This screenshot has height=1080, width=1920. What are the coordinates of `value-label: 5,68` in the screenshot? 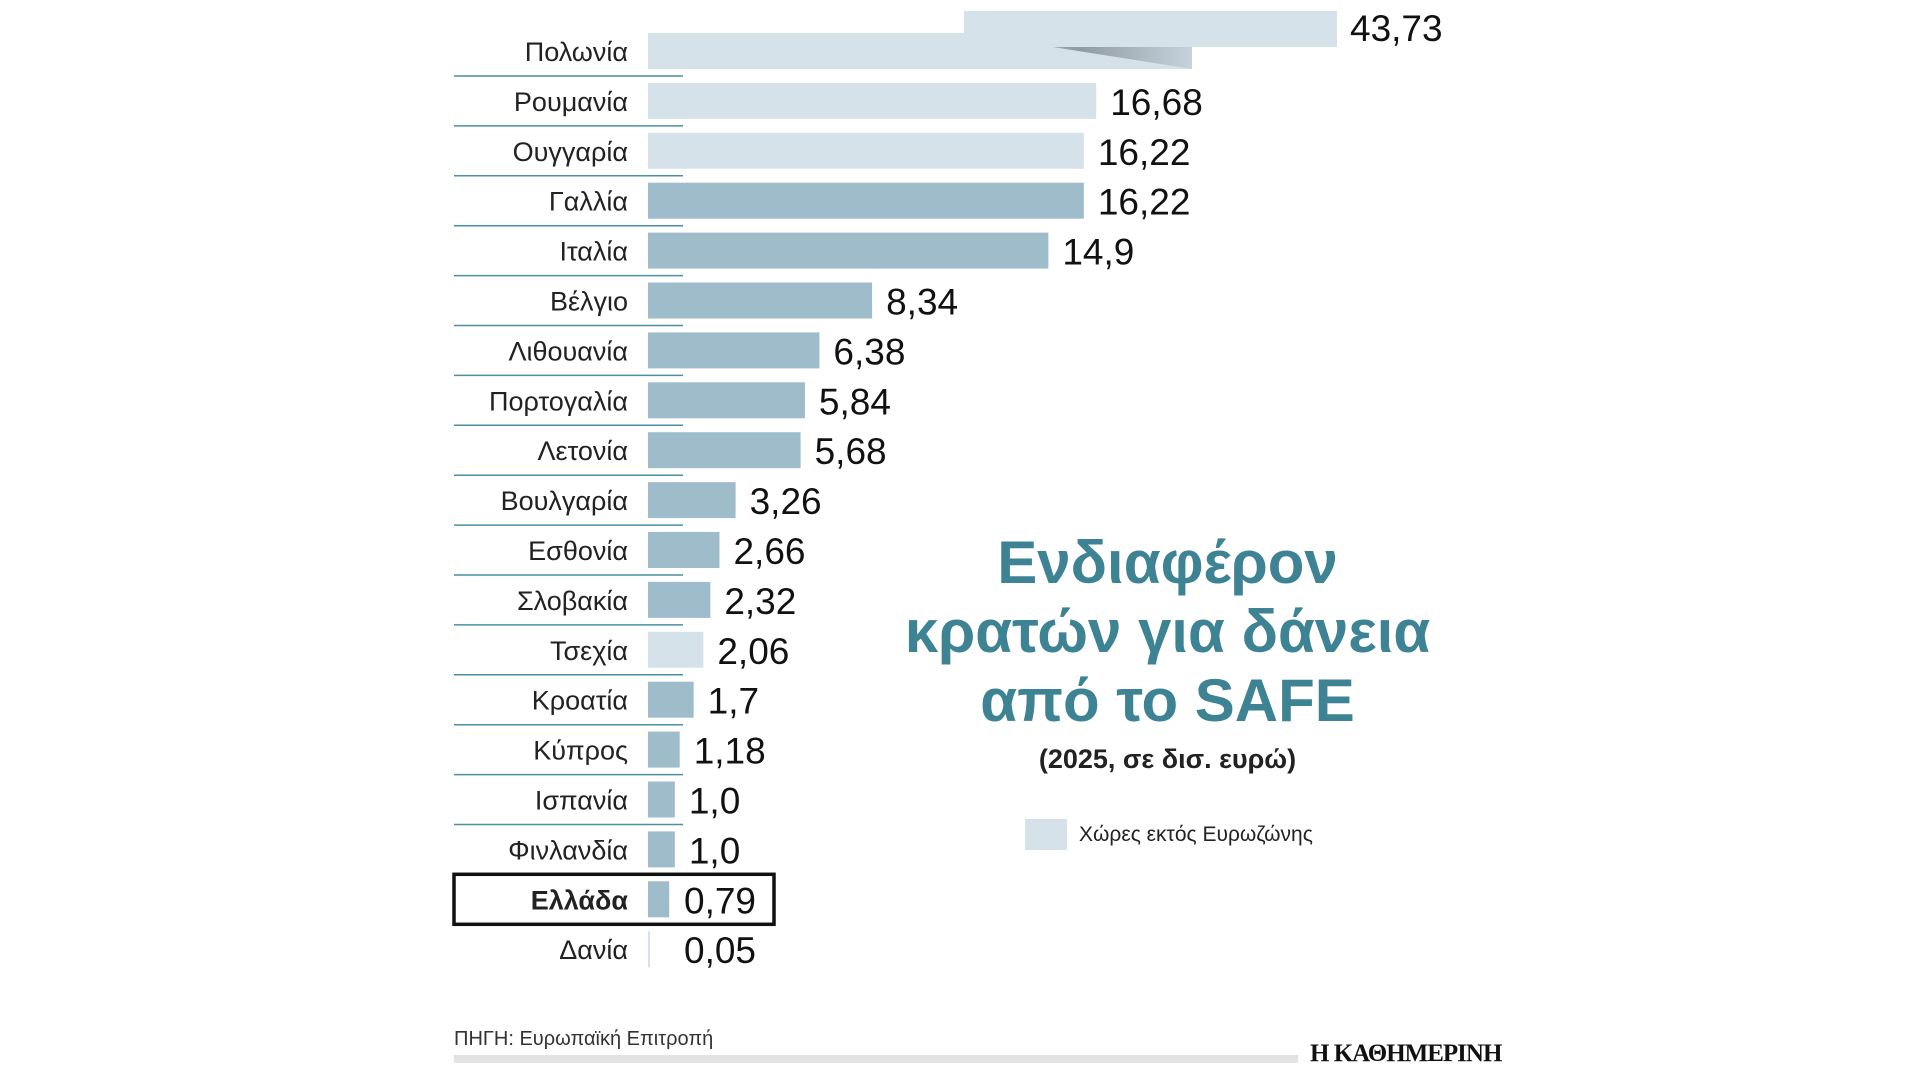 It's located at (851, 451).